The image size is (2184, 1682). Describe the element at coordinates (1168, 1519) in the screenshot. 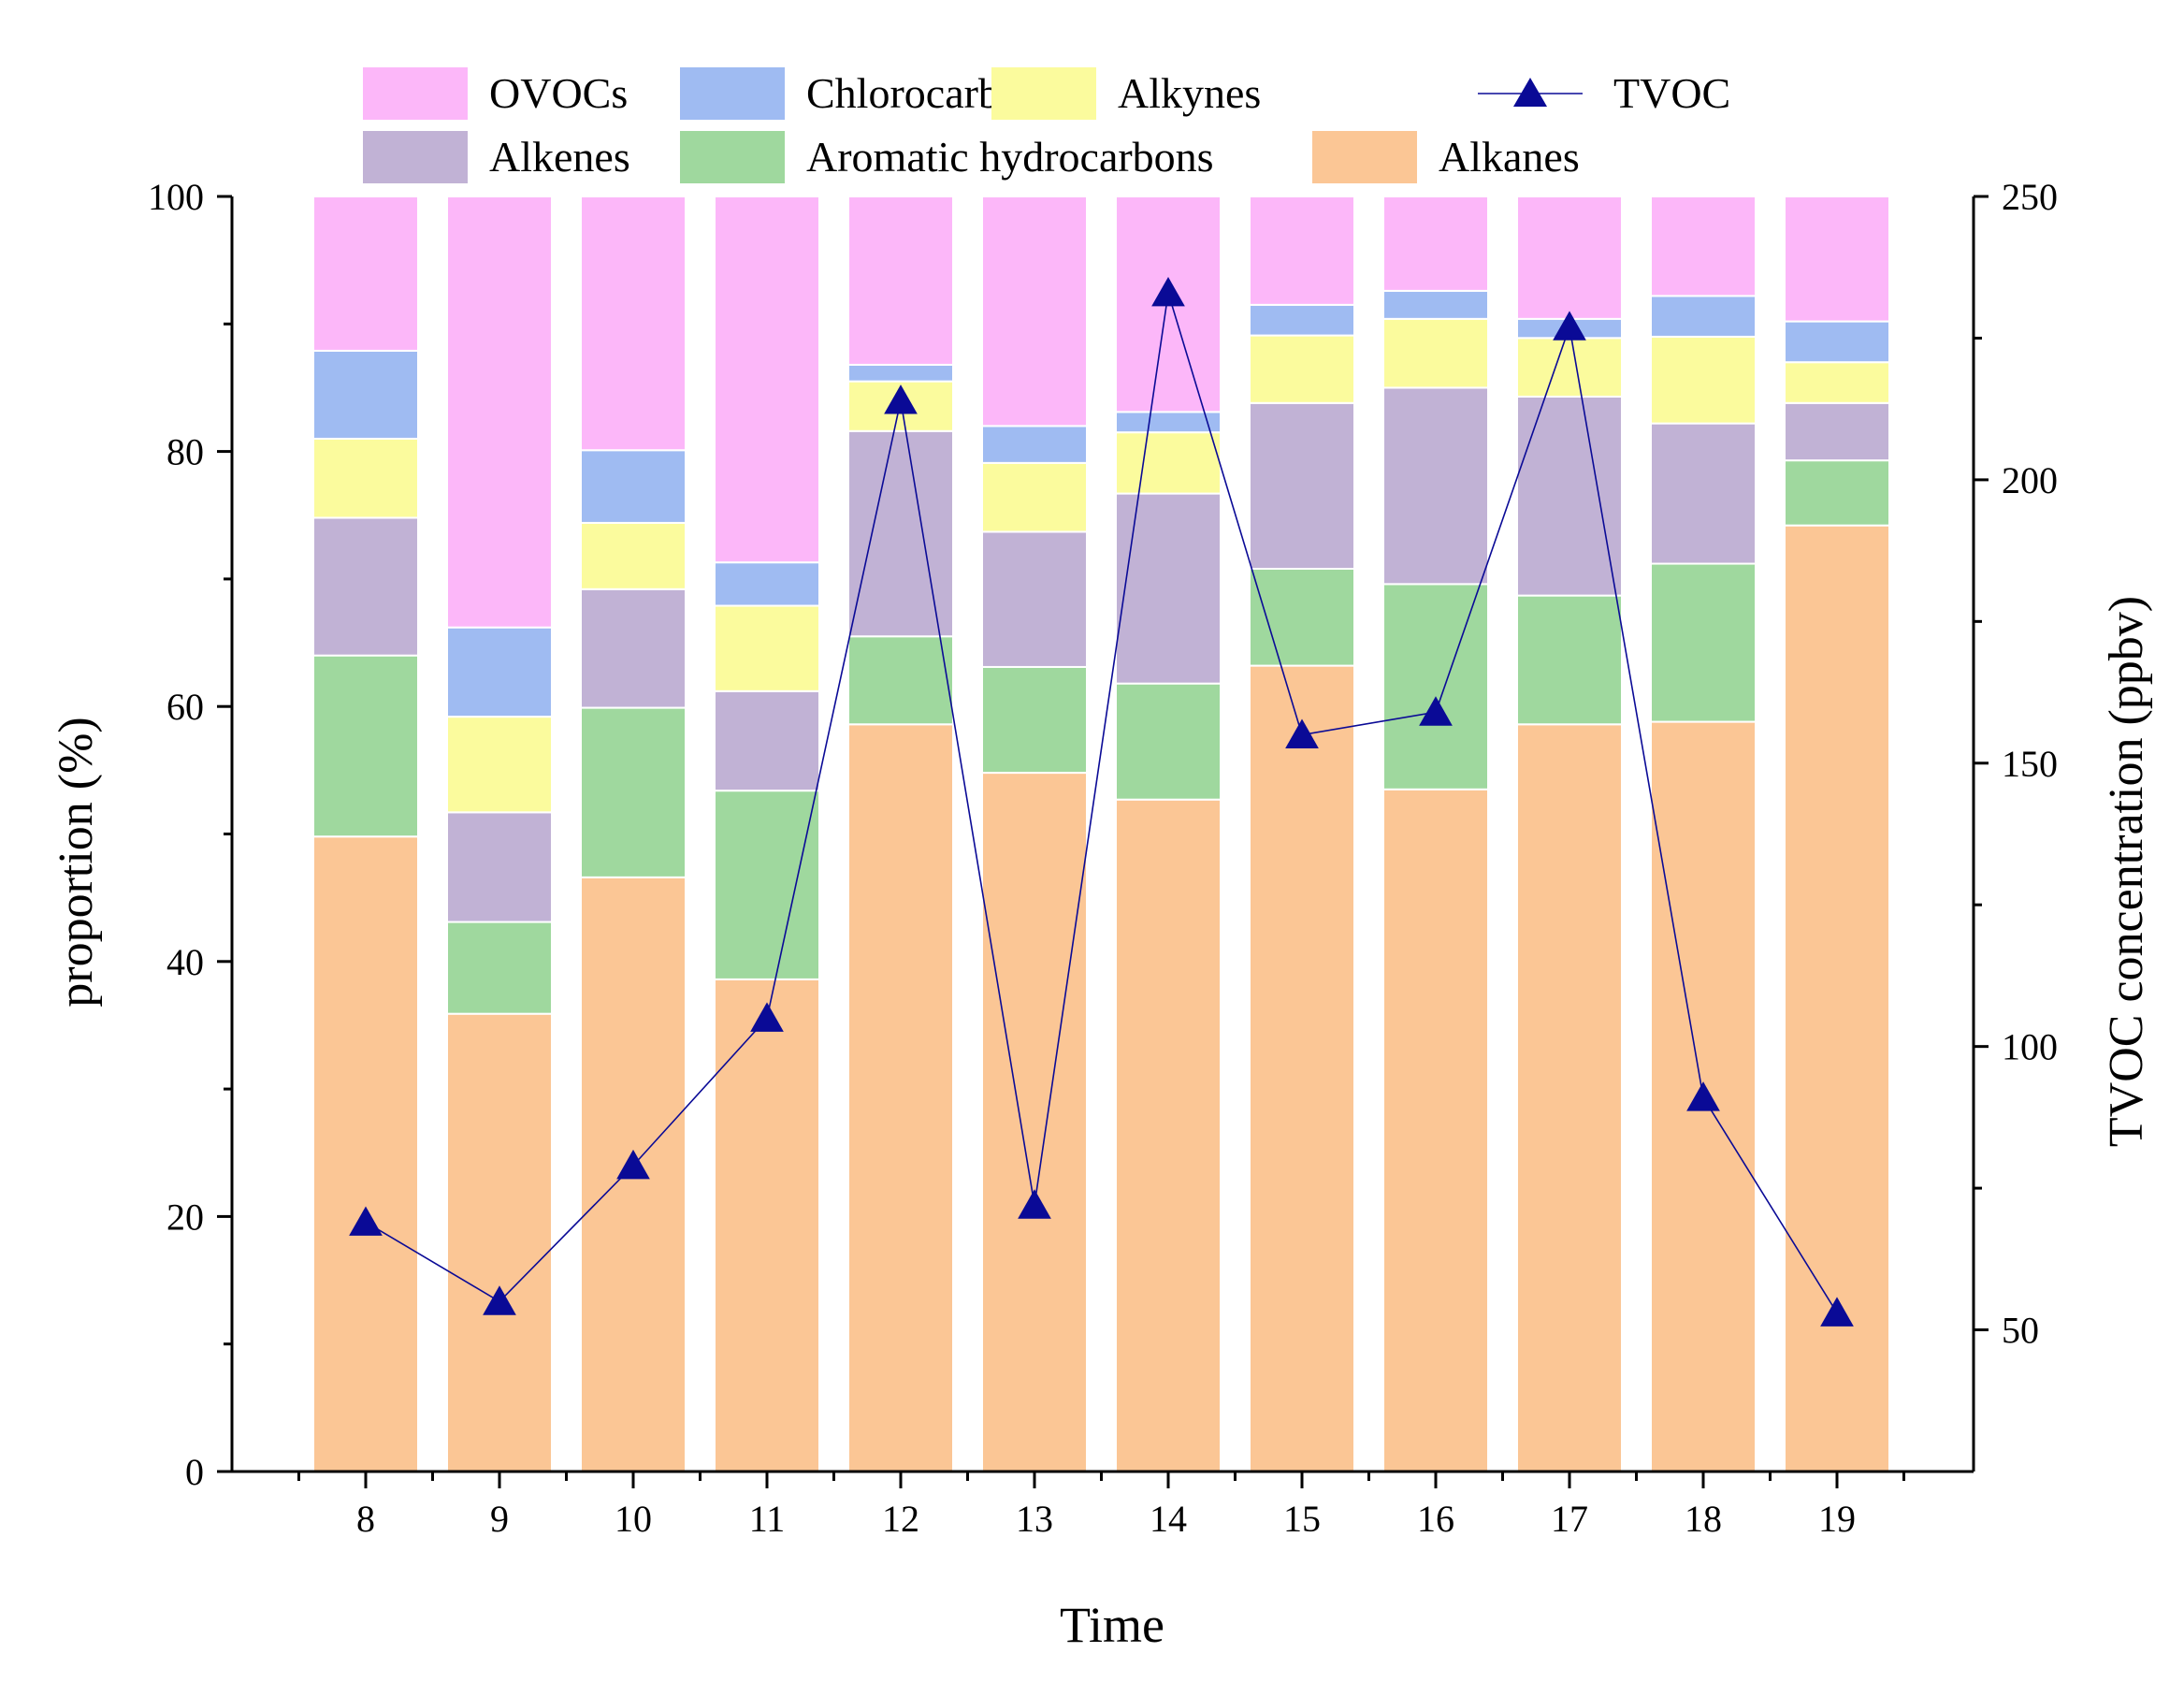

I see `x-tick-label-14: 14` at that location.